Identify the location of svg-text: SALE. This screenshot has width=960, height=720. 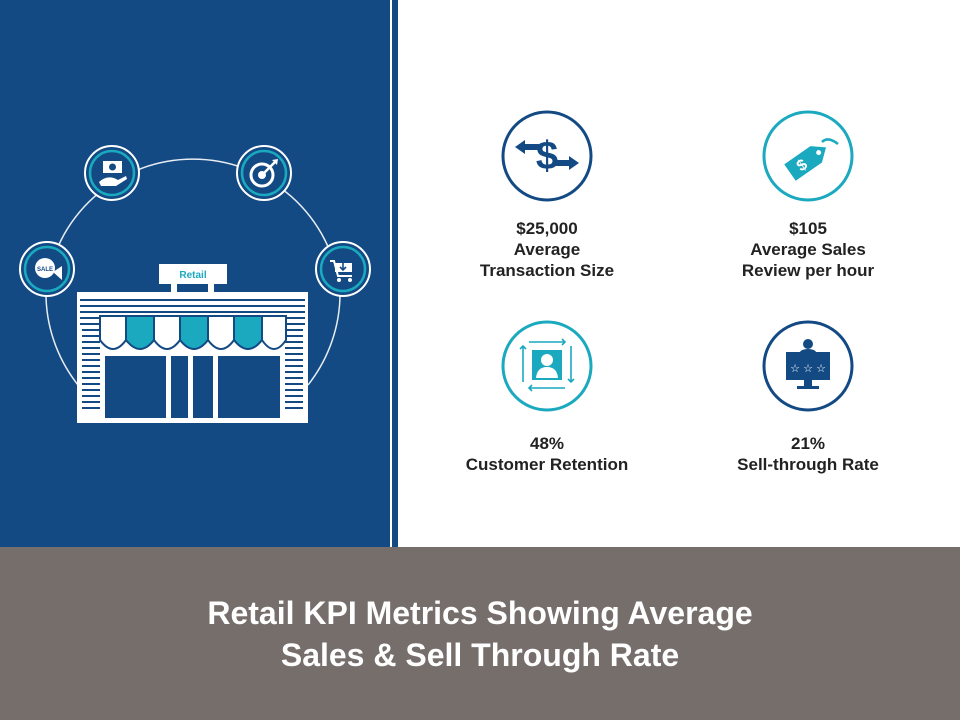
(45, 270).